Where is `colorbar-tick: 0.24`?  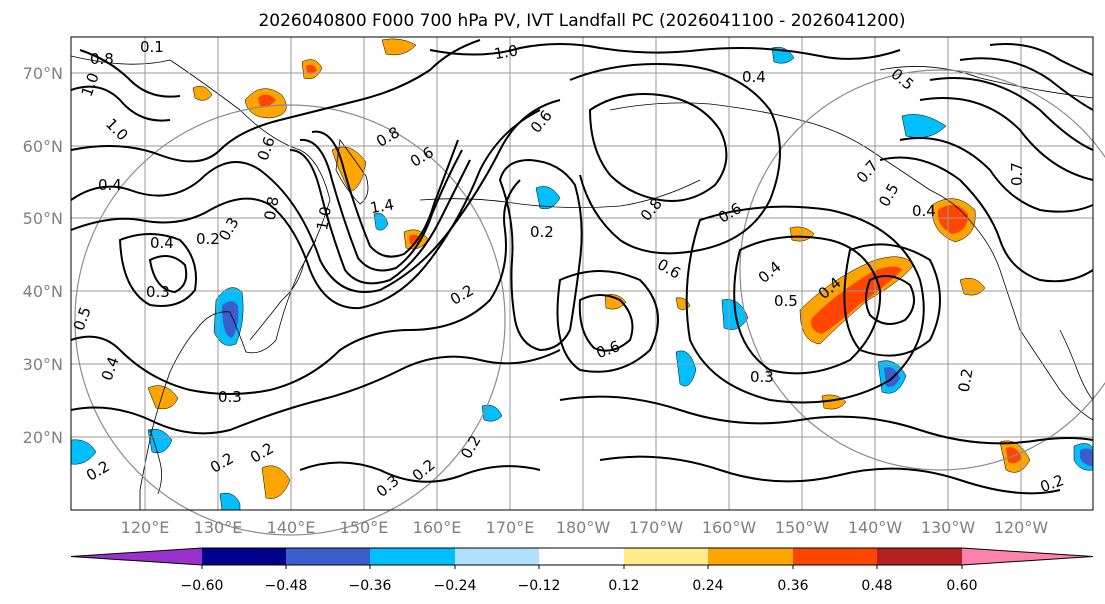
colorbar-tick: 0.24 is located at coordinates (707, 586).